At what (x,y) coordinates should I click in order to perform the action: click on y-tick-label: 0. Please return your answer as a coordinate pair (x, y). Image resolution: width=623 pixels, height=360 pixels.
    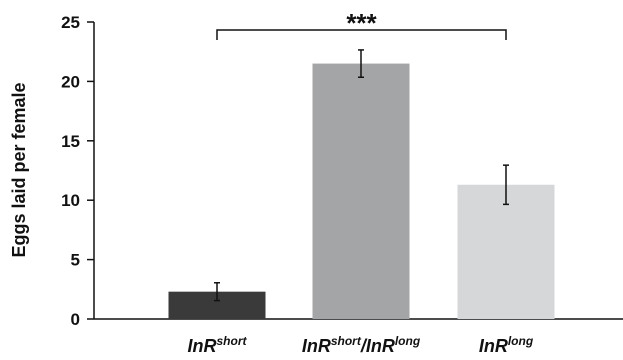
    Looking at the image, I should click on (75, 319).